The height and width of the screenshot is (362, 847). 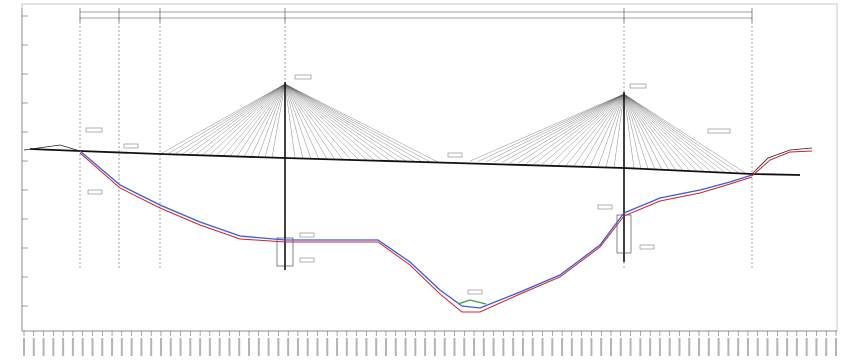 What do you see at coordinates (95, 192) in the screenshot?
I see `tag-slope-left` at bounding box center [95, 192].